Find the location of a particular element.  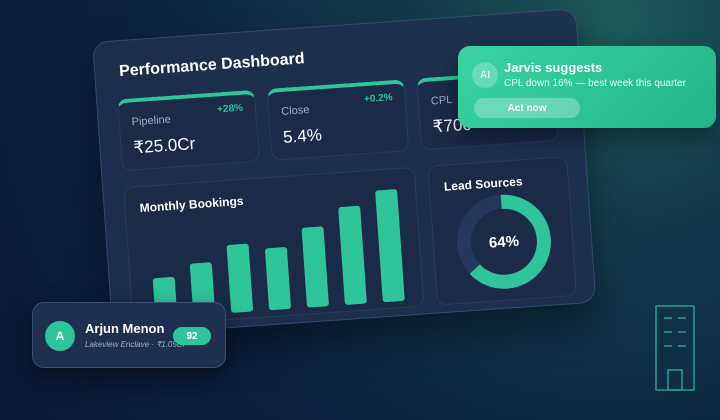

dashboard-title: Performance Dashboard is located at coordinates (212, 65).